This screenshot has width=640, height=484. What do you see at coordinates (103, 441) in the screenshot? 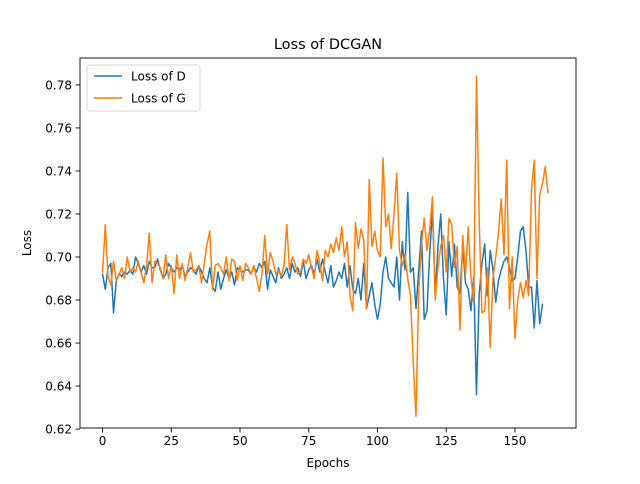
I see `x-tick-label: 0` at bounding box center [103, 441].